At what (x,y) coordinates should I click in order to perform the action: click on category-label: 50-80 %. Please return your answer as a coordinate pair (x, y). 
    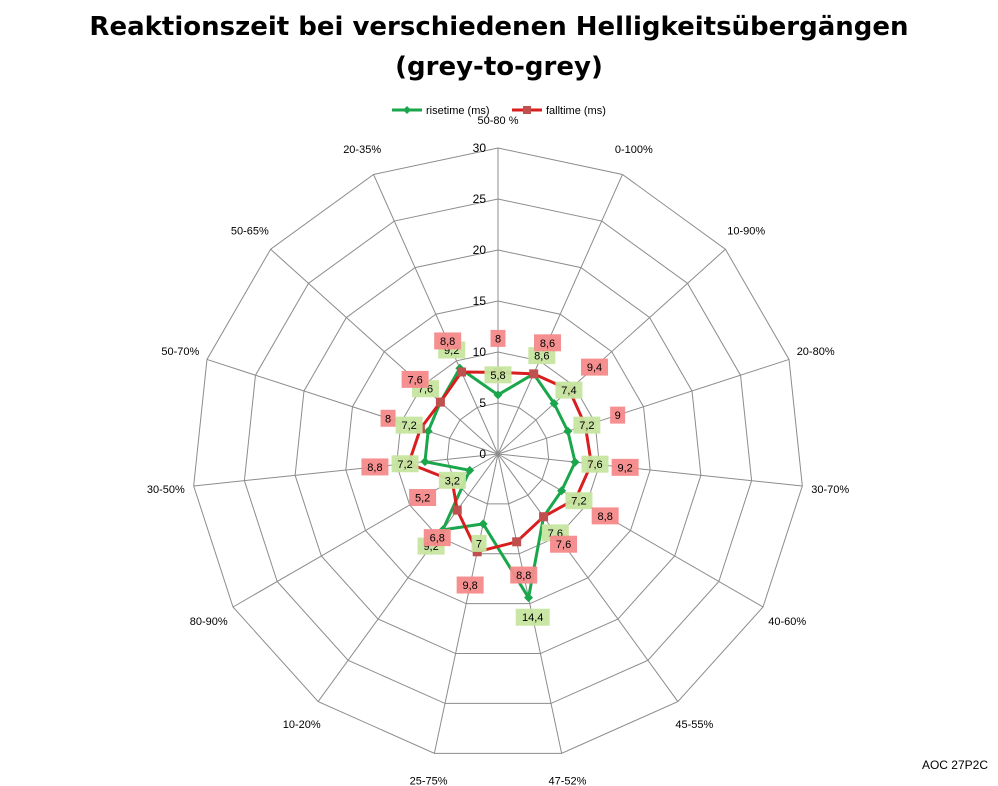
    Looking at the image, I should click on (498, 121).